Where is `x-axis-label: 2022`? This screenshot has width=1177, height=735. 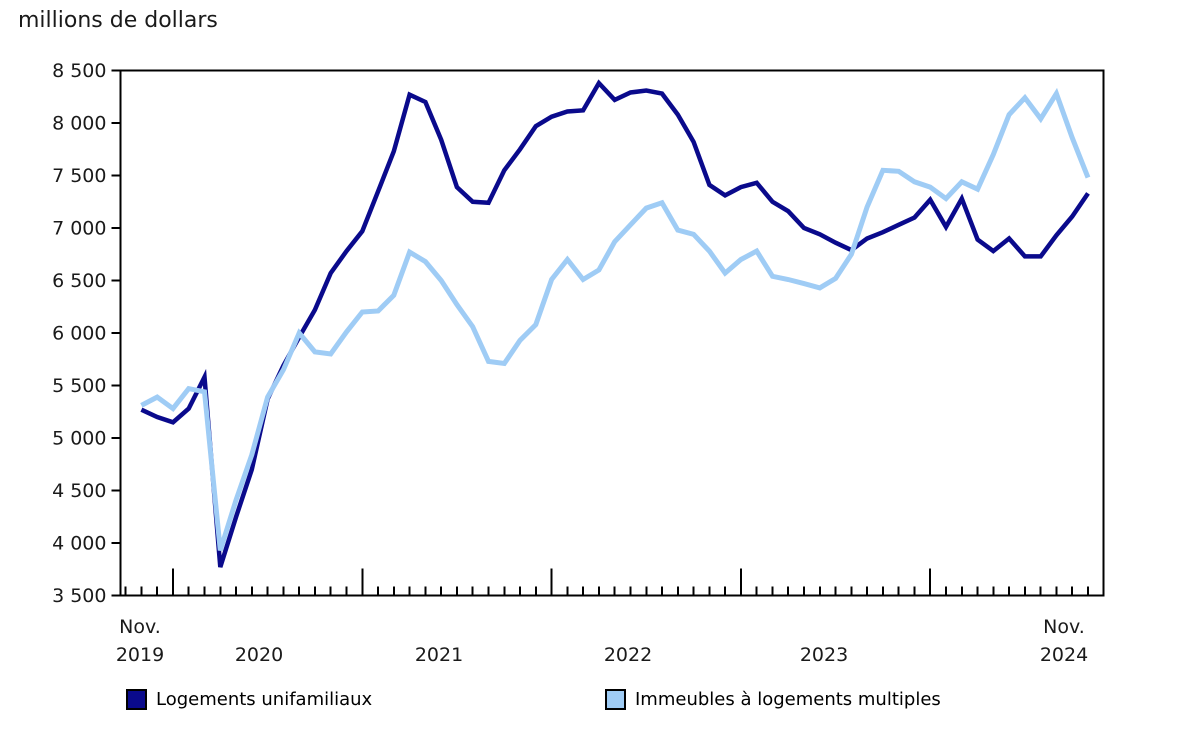
x-axis-label: 2022 is located at coordinates (628, 655).